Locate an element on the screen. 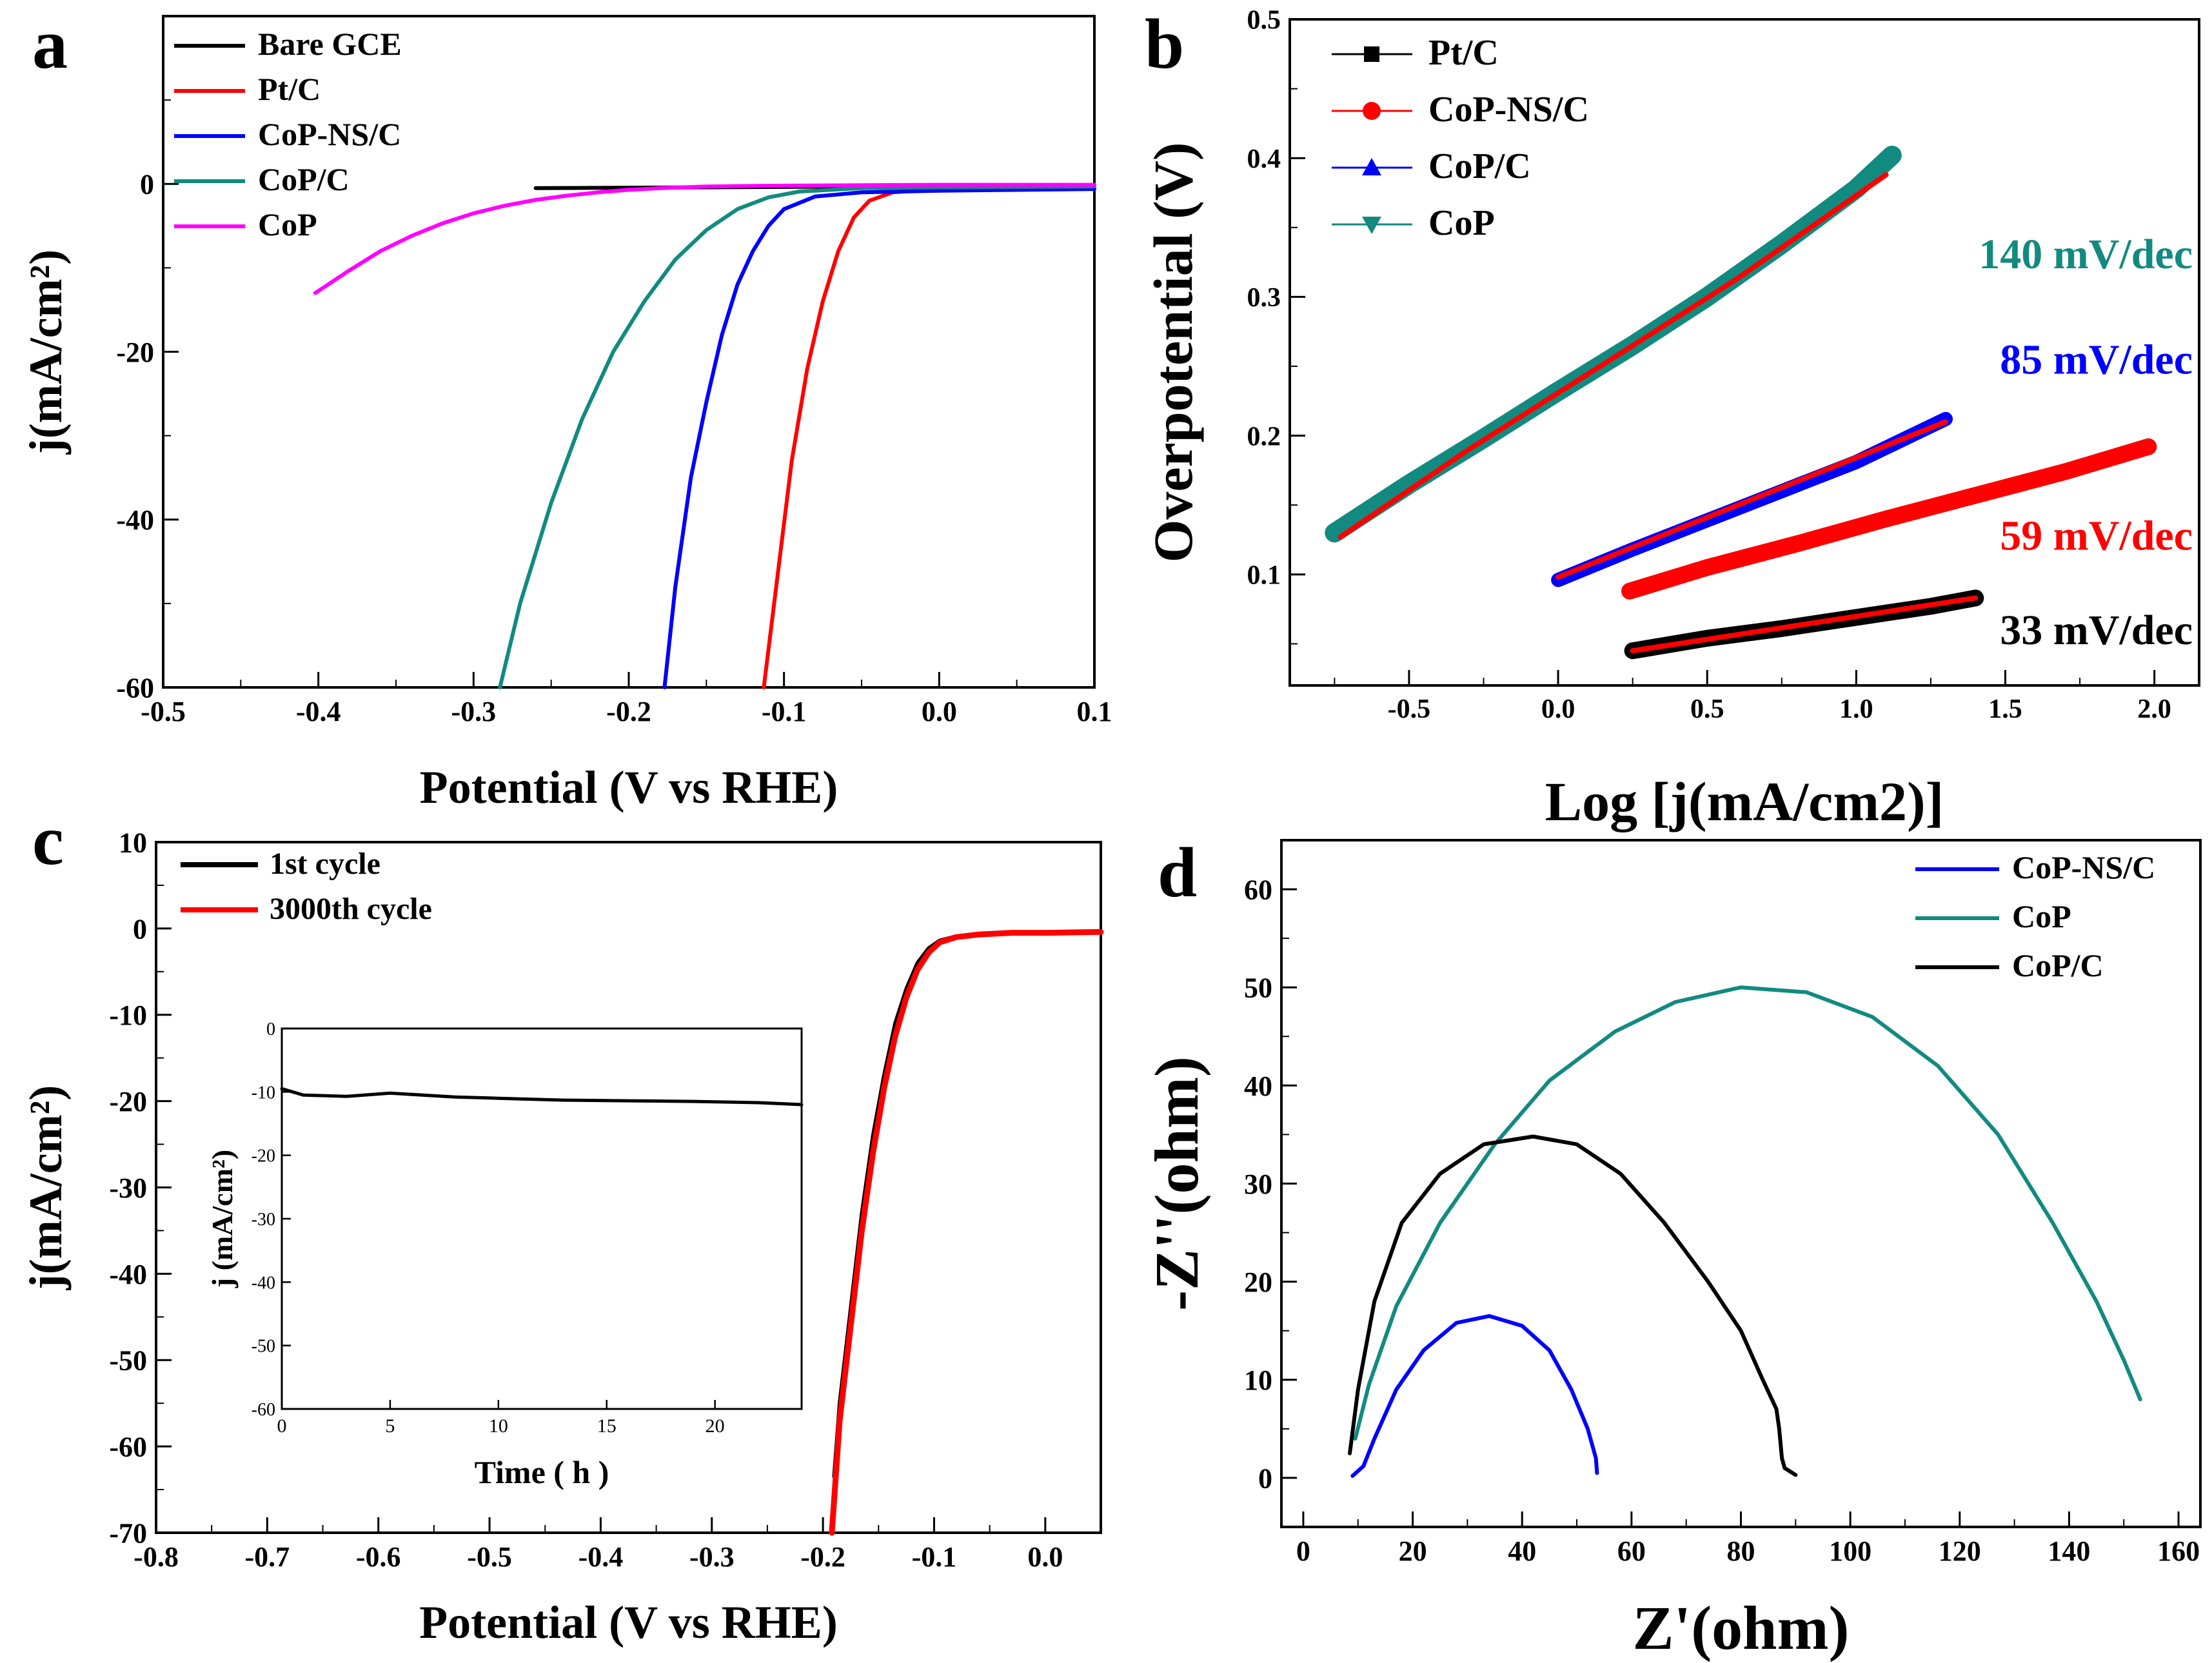  panel-c-y-tick-label: -50 is located at coordinates (128, 1361).